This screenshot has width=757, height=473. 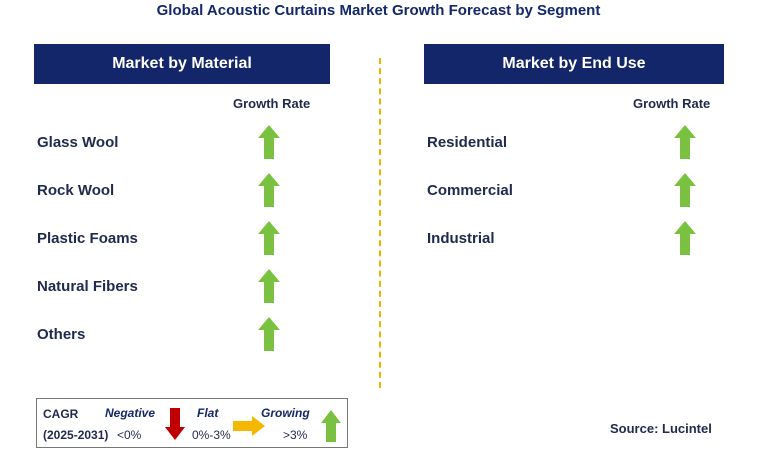 I want to click on row-label-residential: Residential, so click(x=467, y=142).